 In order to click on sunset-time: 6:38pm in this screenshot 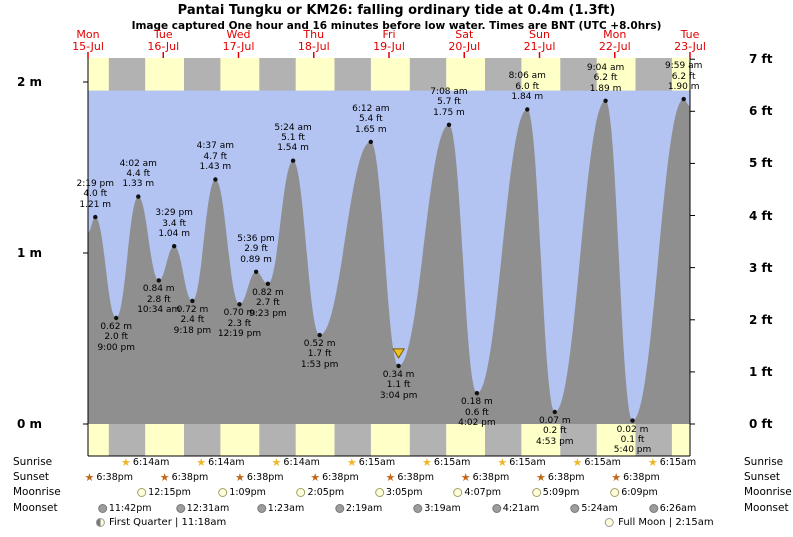, I will do `click(641, 477)`.